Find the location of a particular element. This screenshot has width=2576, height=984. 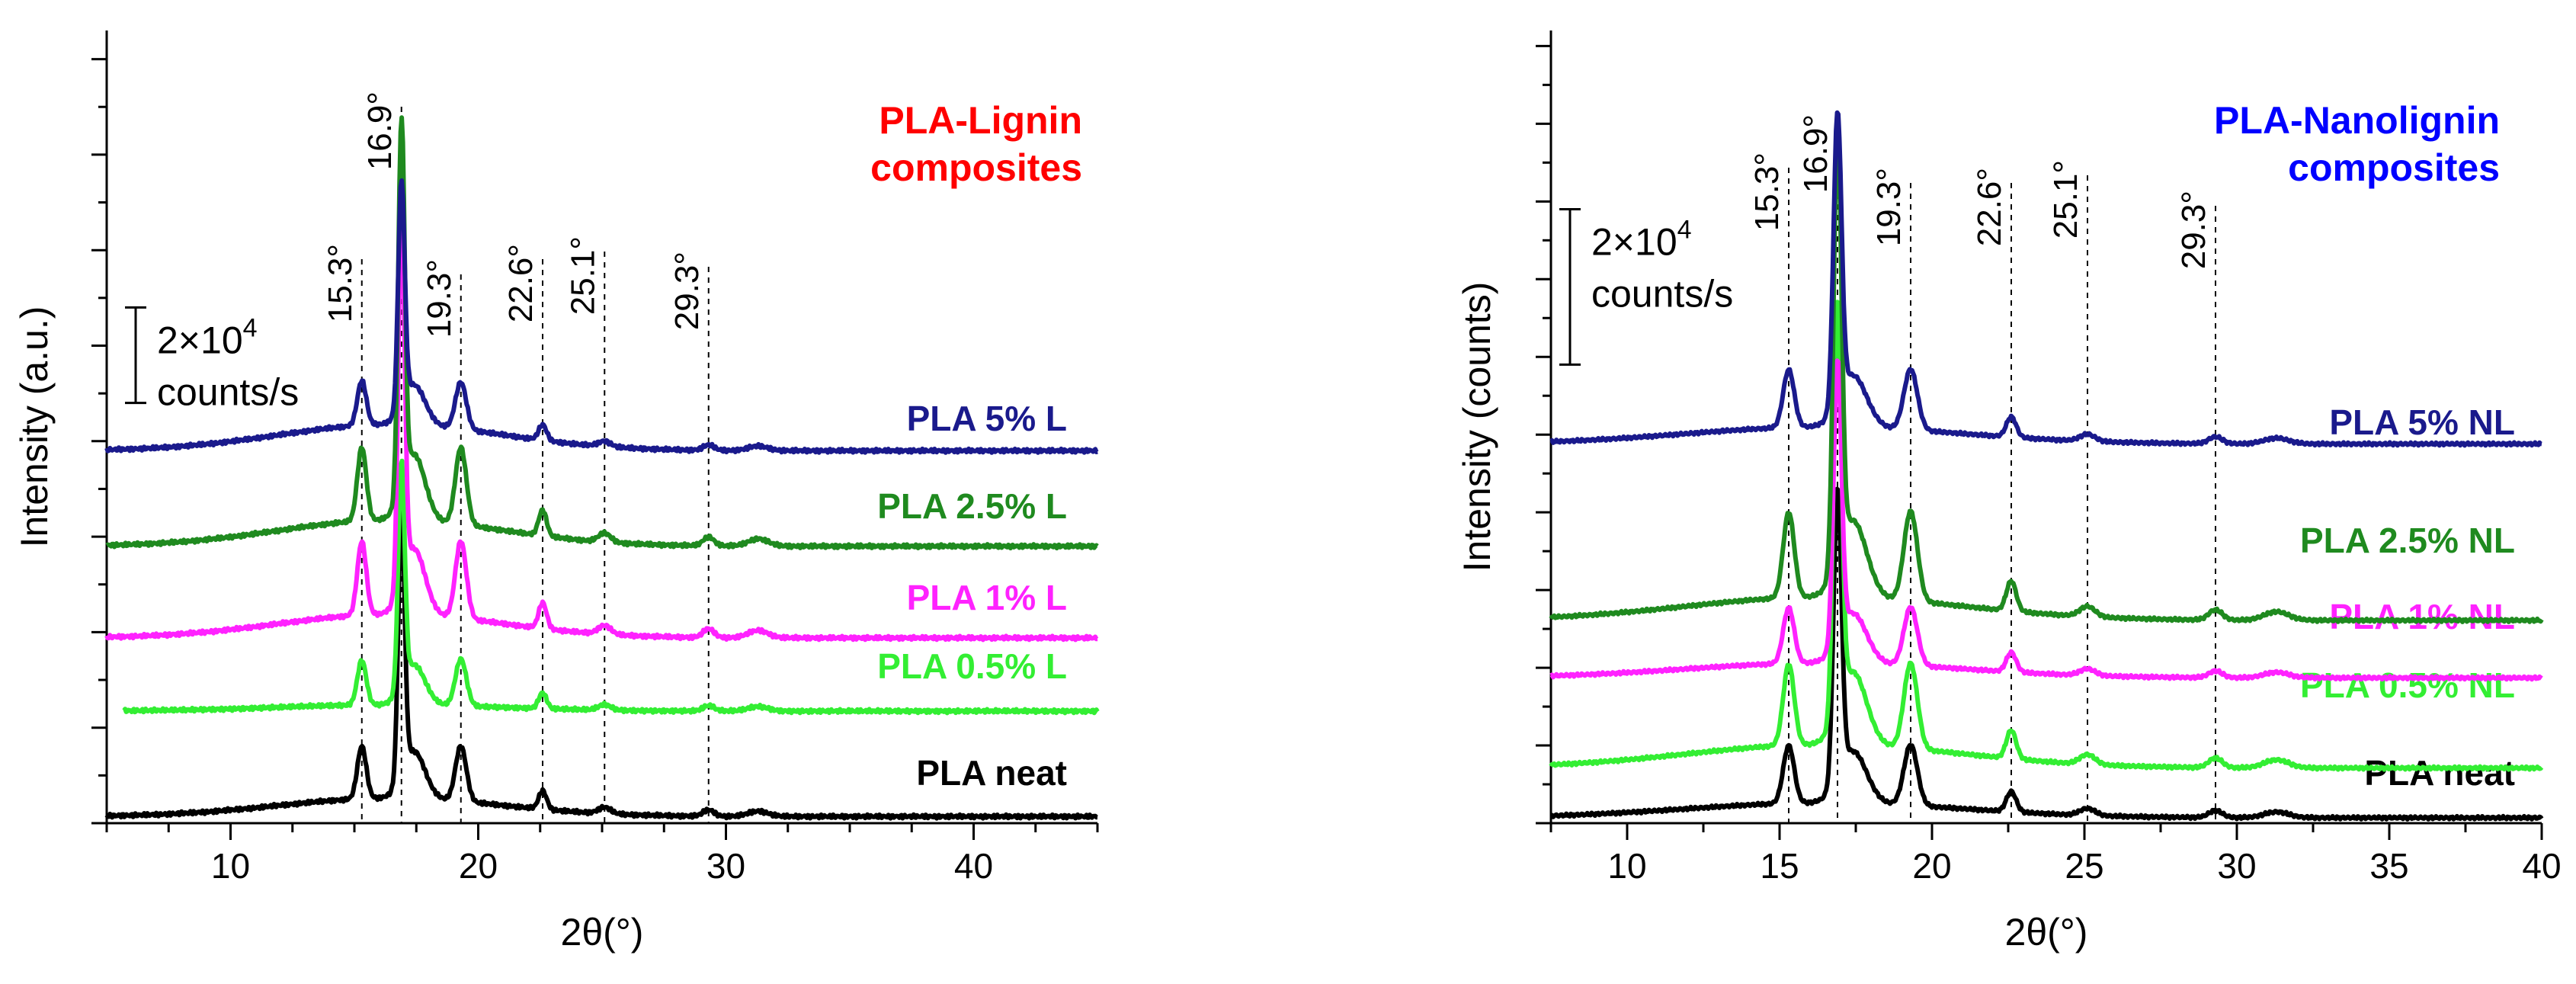

xrd-curve-pla-0-5-l is located at coordinates (611, 587).